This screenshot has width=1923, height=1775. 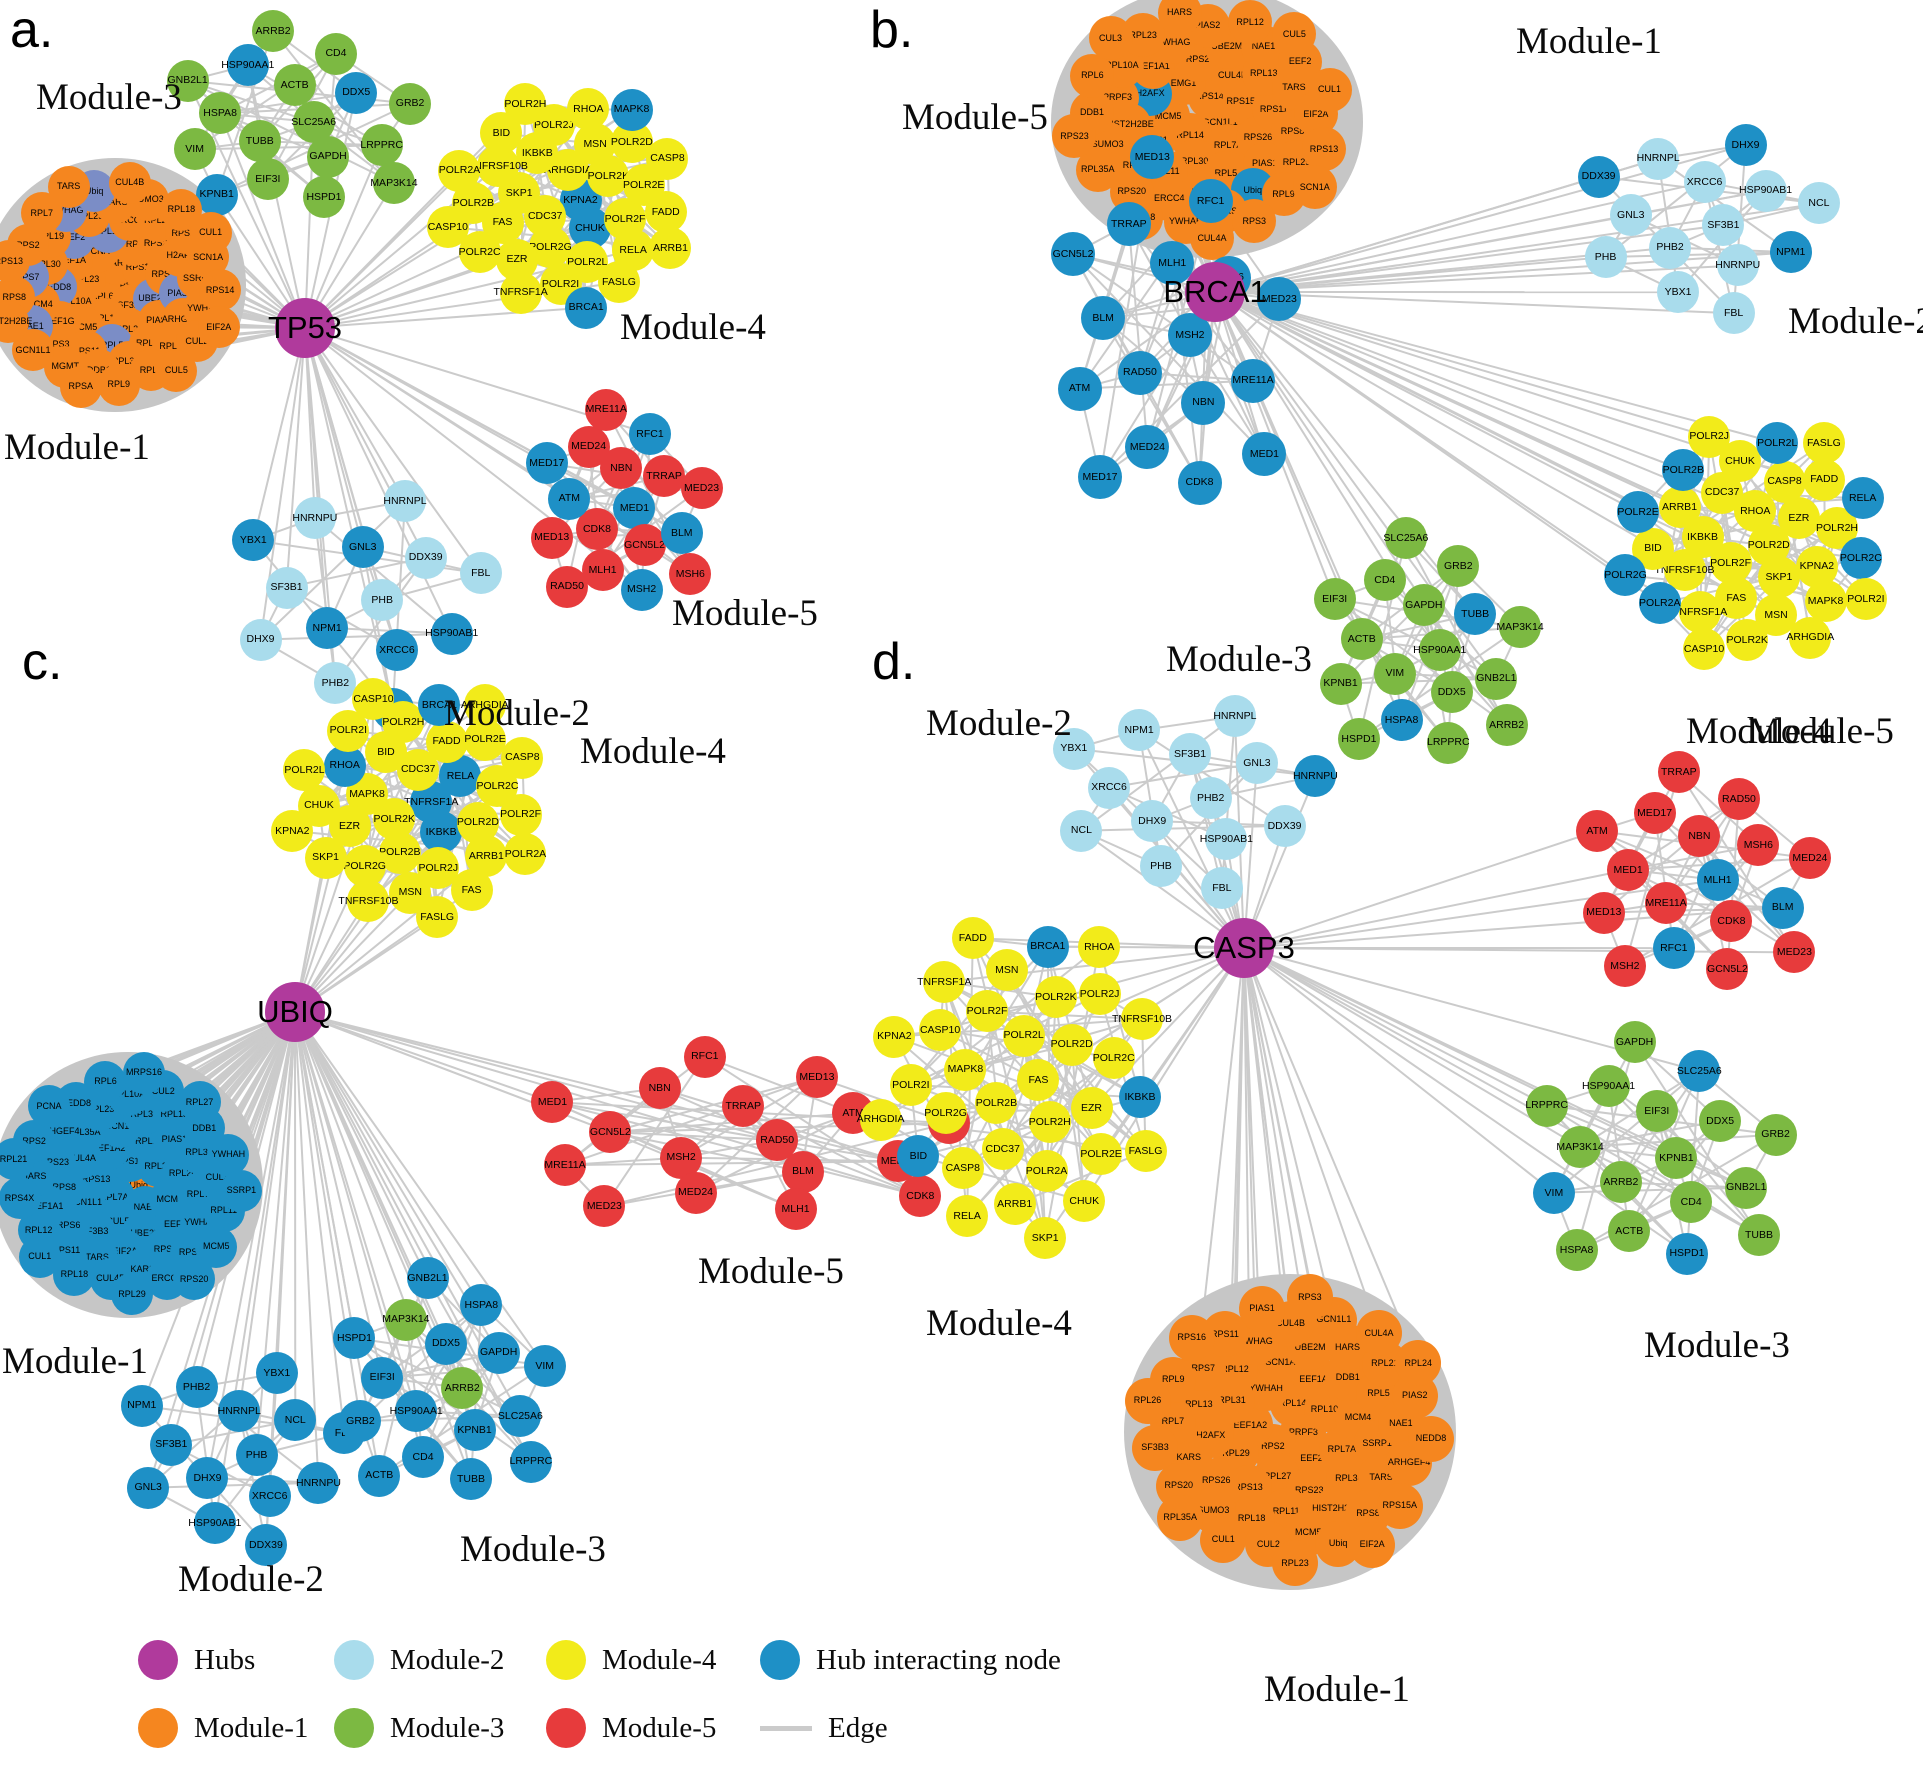 I want to click on node-rps14: RPS14, so click(x=220, y=290).